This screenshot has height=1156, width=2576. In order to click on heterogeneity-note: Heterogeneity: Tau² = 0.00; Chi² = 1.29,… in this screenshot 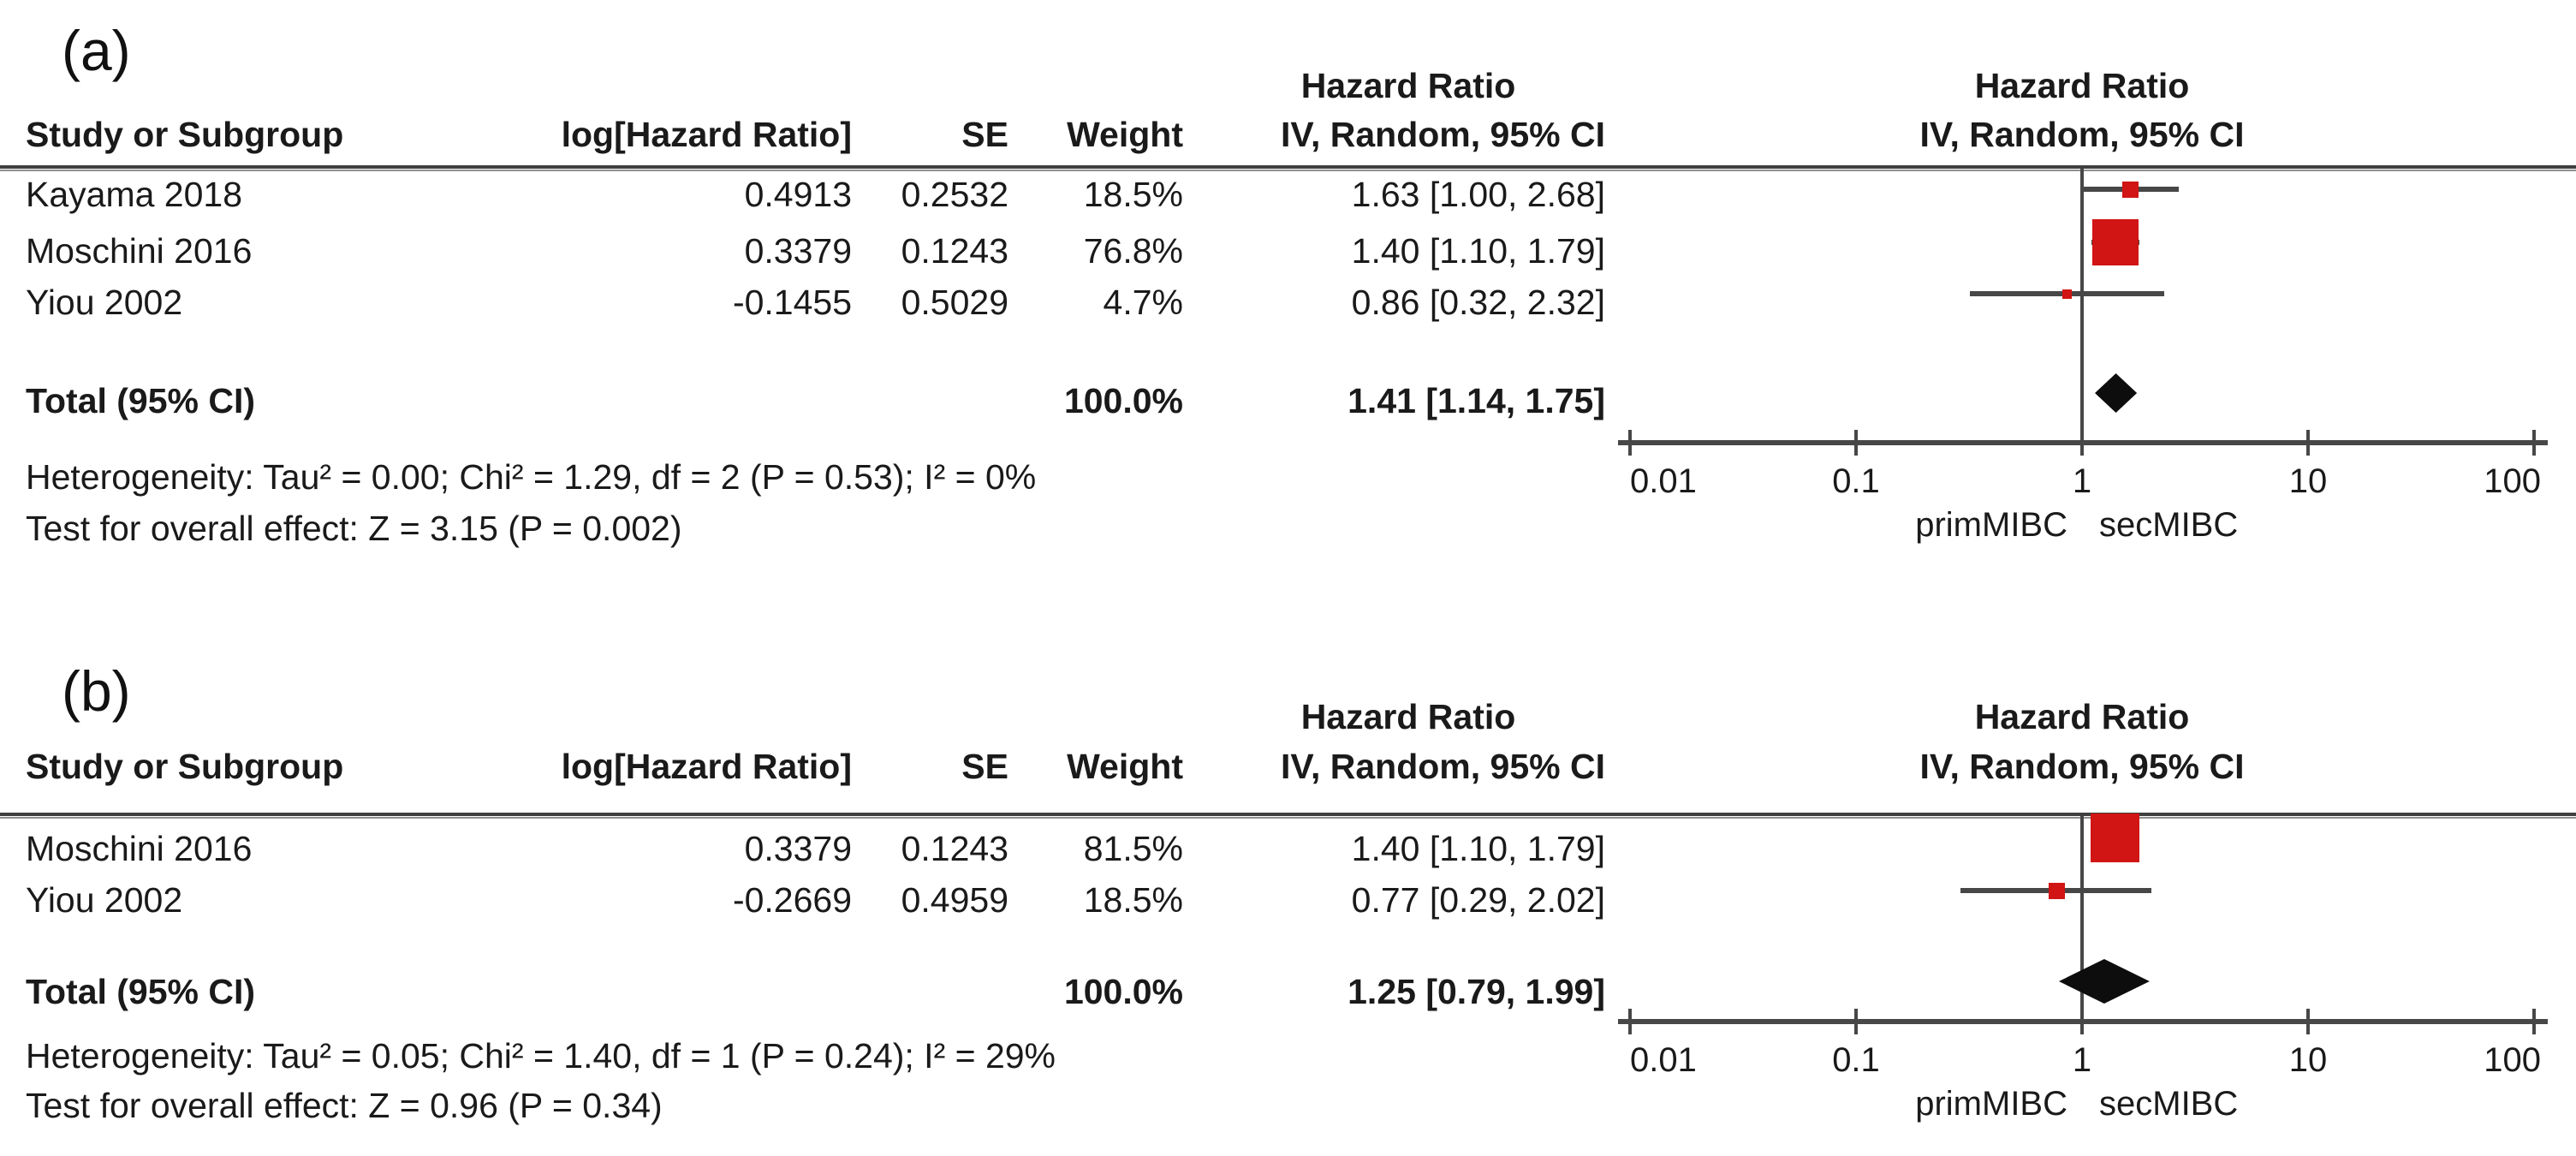, I will do `click(531, 477)`.